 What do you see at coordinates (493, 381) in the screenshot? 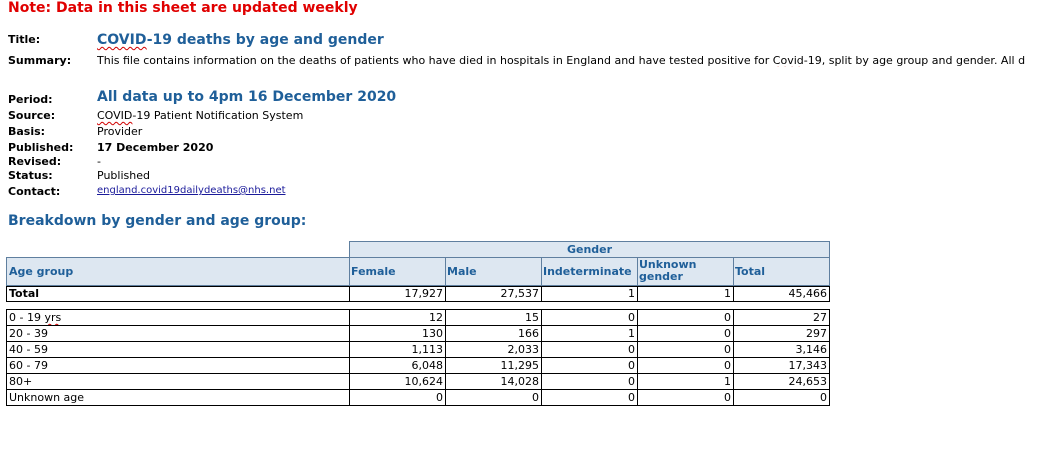
I see `row-male: 14,028` at bounding box center [493, 381].